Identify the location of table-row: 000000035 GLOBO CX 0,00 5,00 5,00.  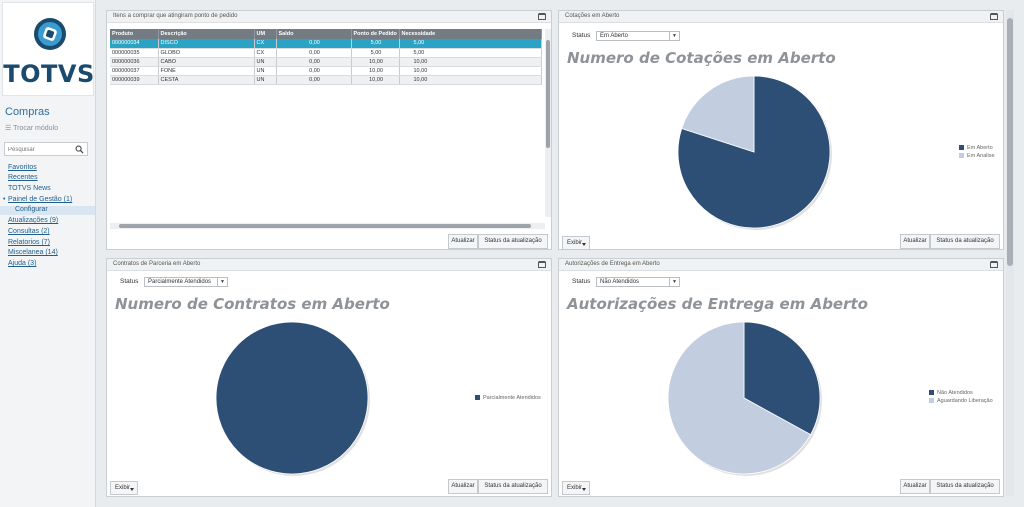
(326, 53).